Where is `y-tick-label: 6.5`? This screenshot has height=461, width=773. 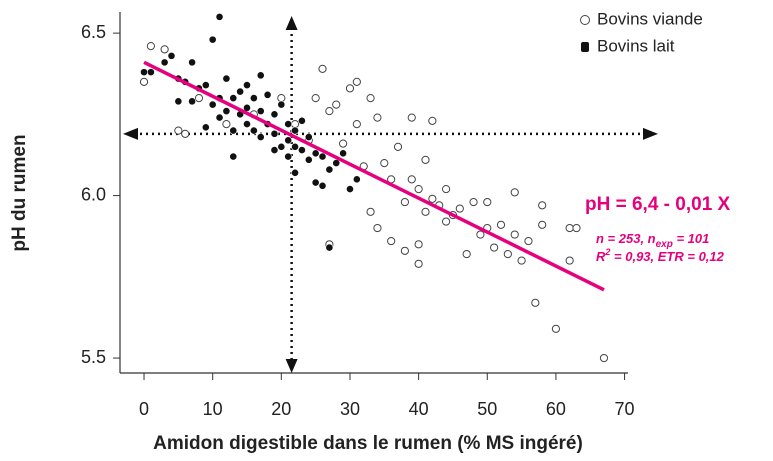
y-tick-label: 6.5 is located at coordinates (93, 32).